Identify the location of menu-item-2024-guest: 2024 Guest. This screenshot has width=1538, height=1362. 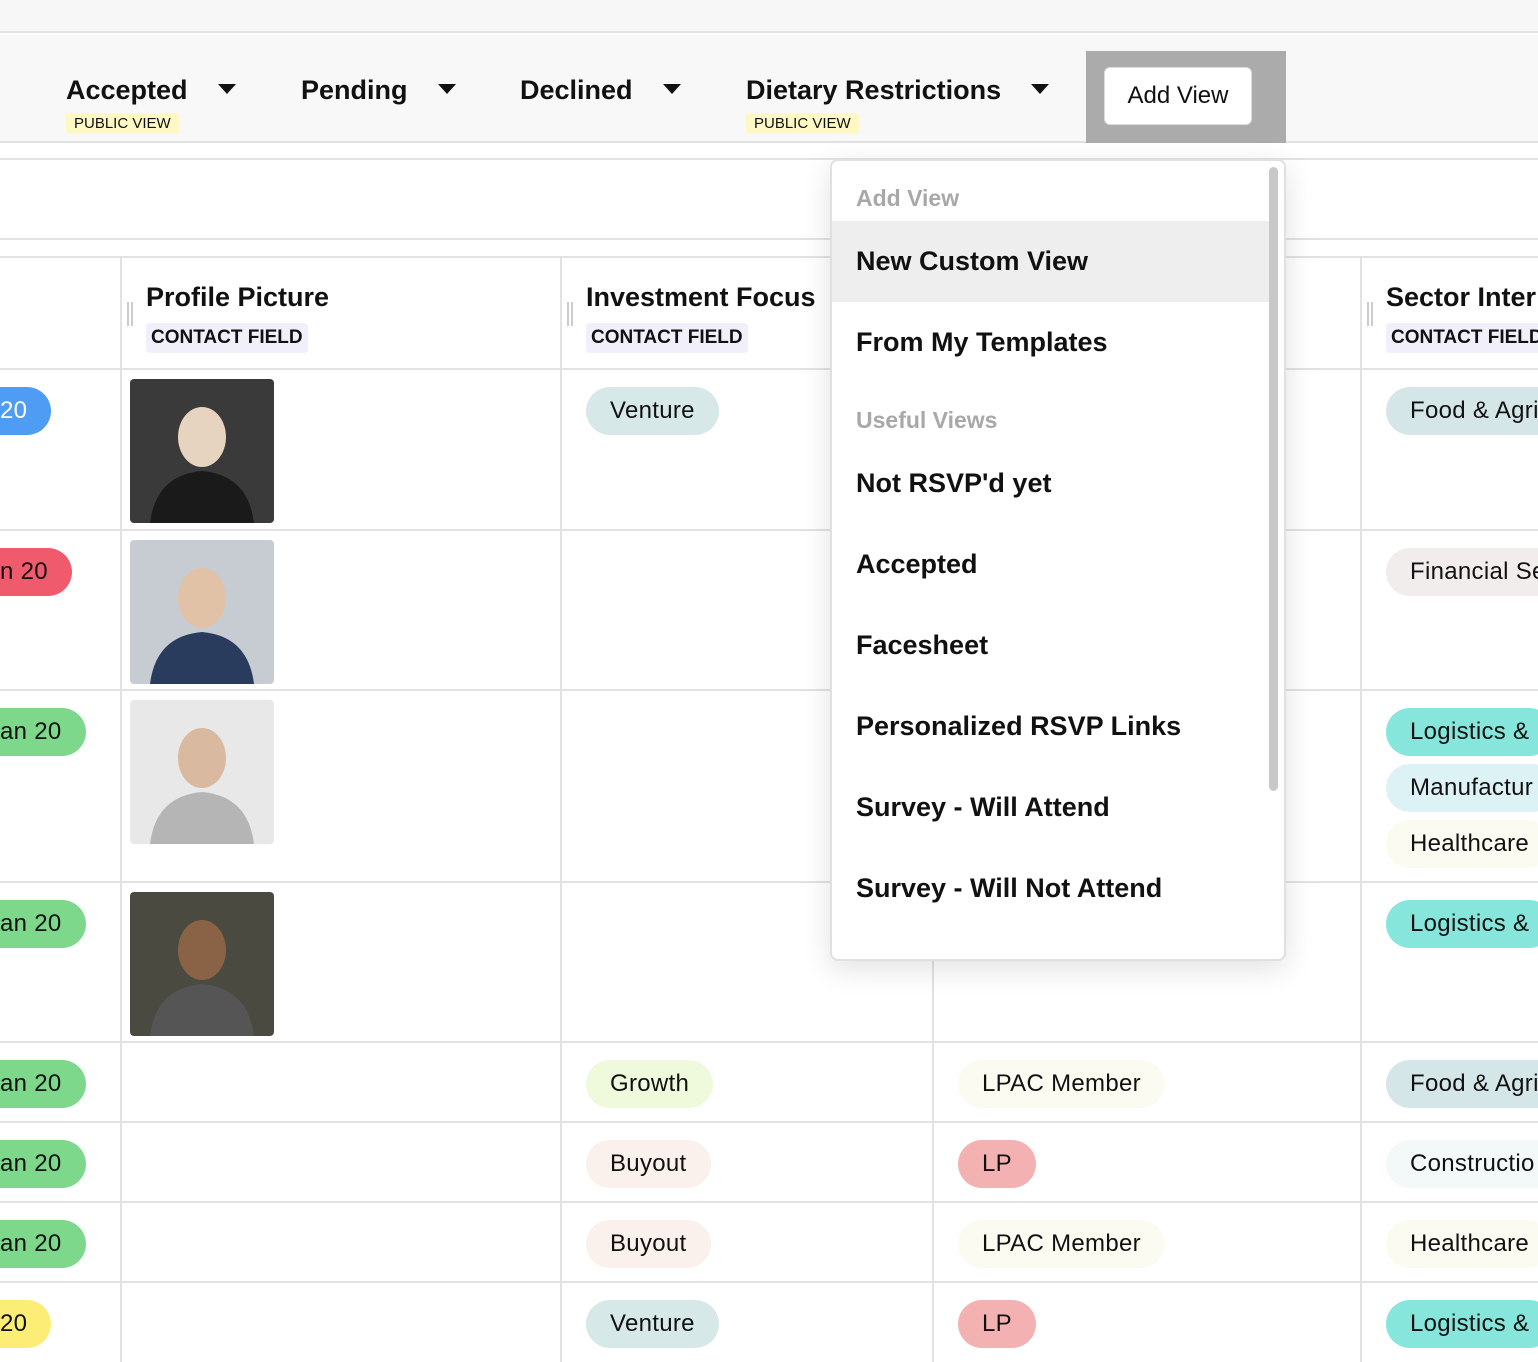
(1052, 944).